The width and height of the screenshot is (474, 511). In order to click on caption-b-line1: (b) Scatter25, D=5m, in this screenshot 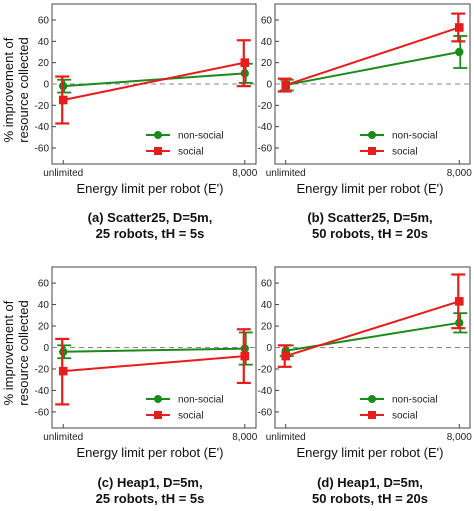, I will do `click(369, 217)`.